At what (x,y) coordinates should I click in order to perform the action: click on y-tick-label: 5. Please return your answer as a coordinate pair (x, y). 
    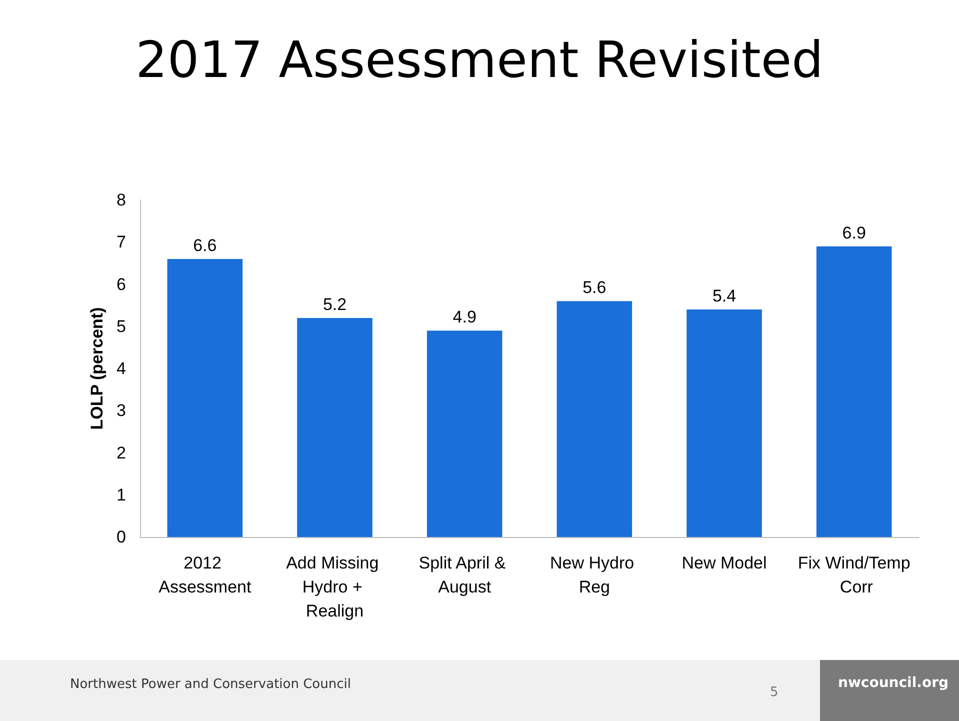
    Looking at the image, I should click on (121, 326).